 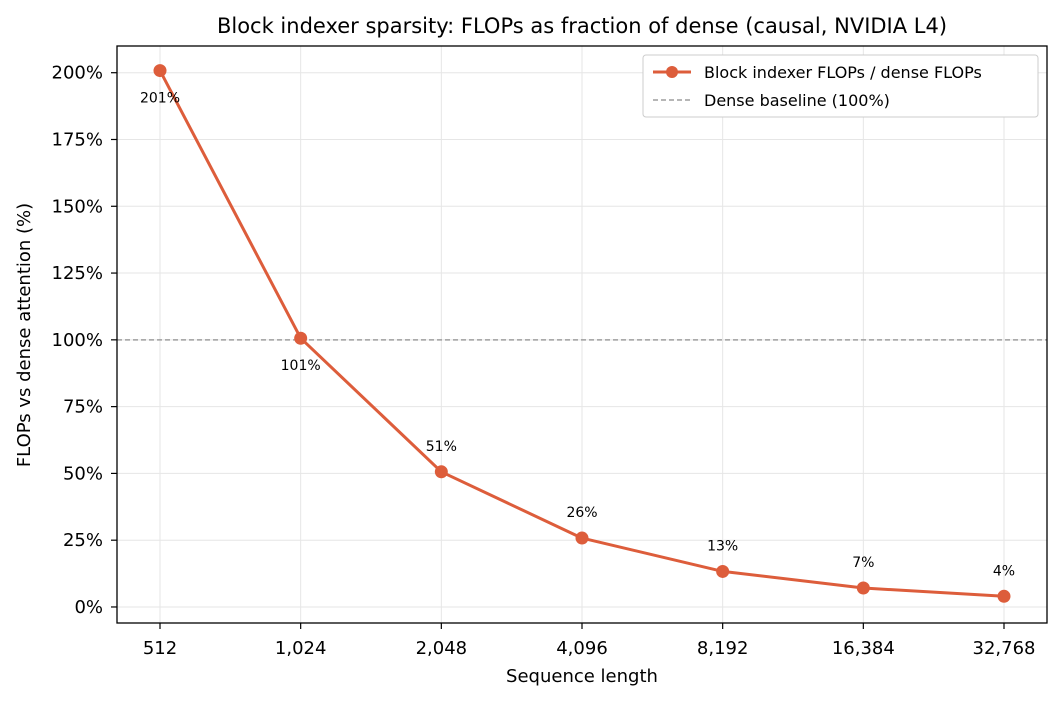 I want to click on y-tick-label: 100%, so click(x=77, y=340).